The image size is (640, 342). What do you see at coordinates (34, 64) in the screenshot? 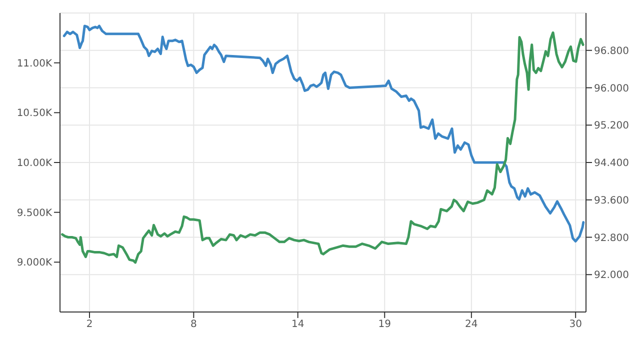
I see `y-tick-label: 11.00K` at bounding box center [34, 64].